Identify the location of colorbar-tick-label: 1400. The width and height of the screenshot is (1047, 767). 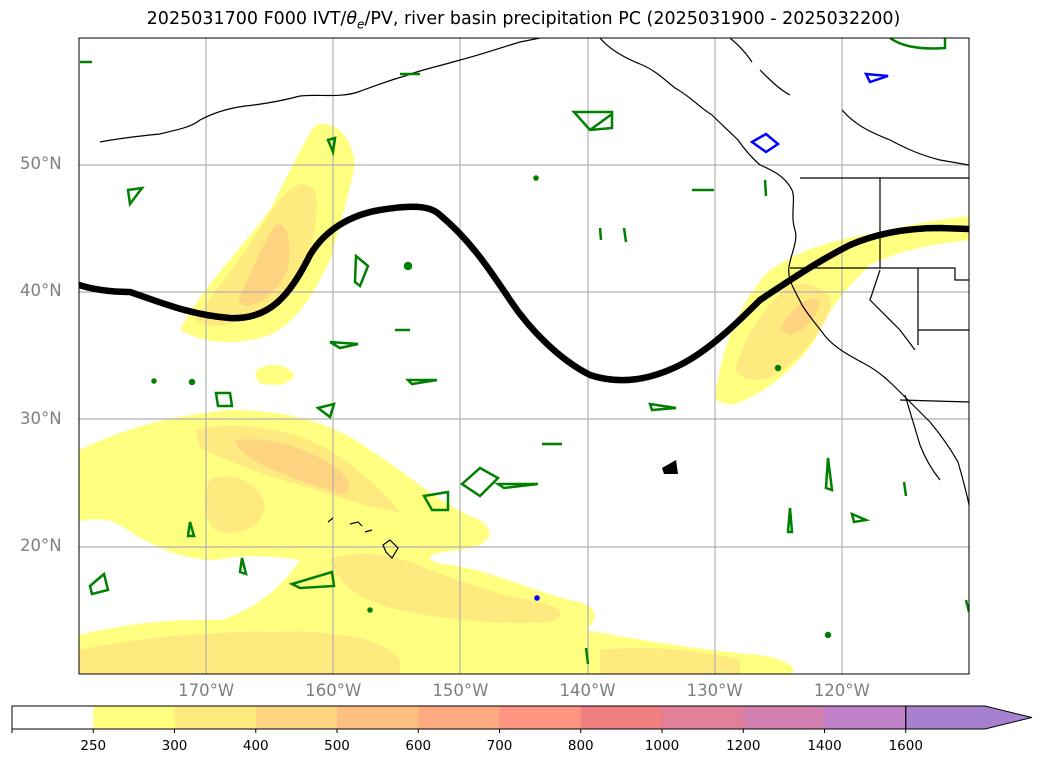
(824, 746).